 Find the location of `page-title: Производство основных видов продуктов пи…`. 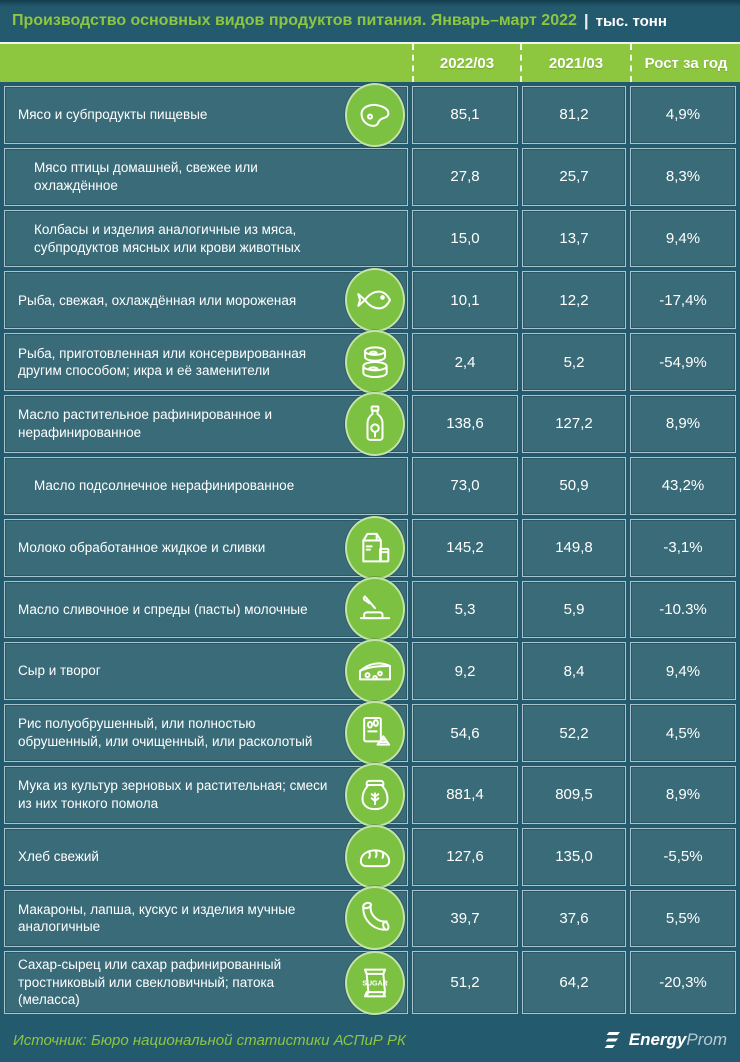

page-title: Производство основных видов продуктов пи… is located at coordinates (294, 20).